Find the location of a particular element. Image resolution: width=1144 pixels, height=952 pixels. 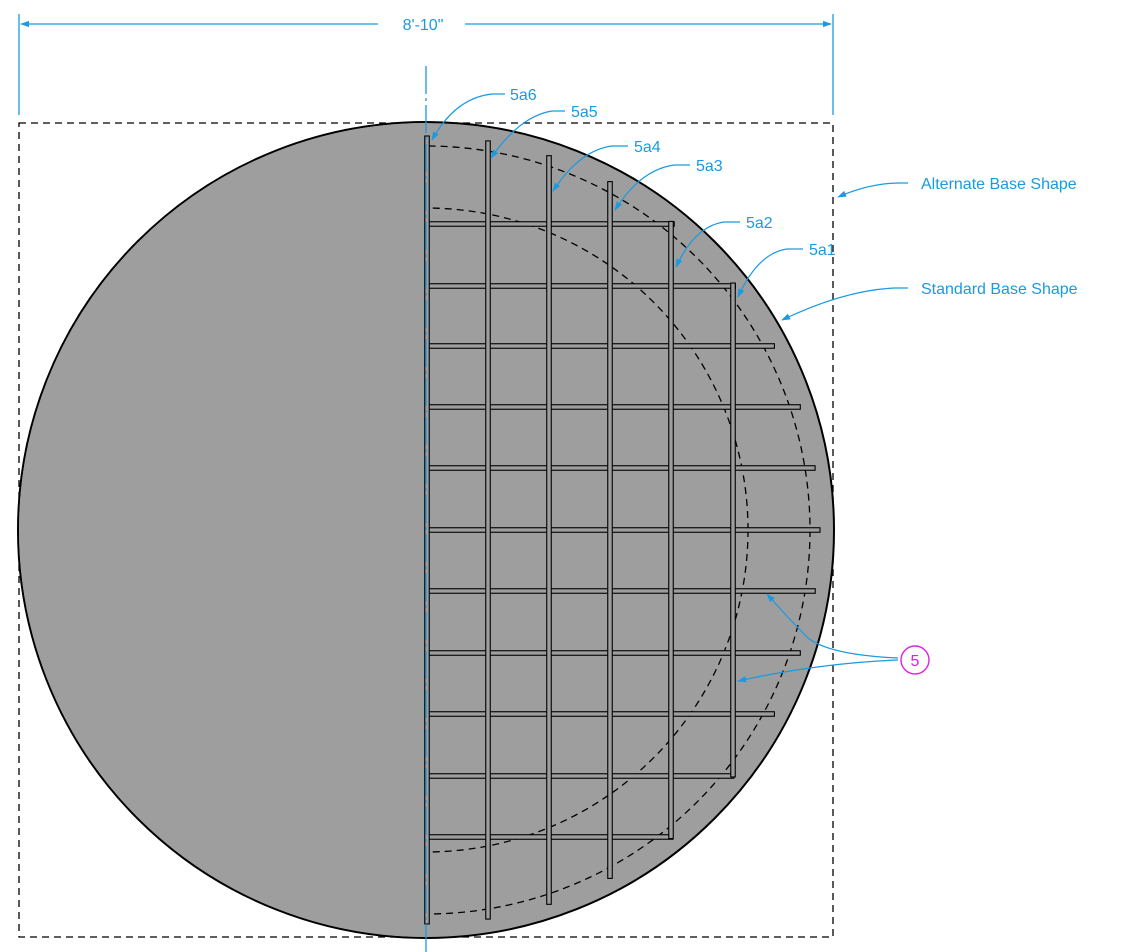

bar-mark-5a3-label: 5a3 is located at coordinates (709, 166).